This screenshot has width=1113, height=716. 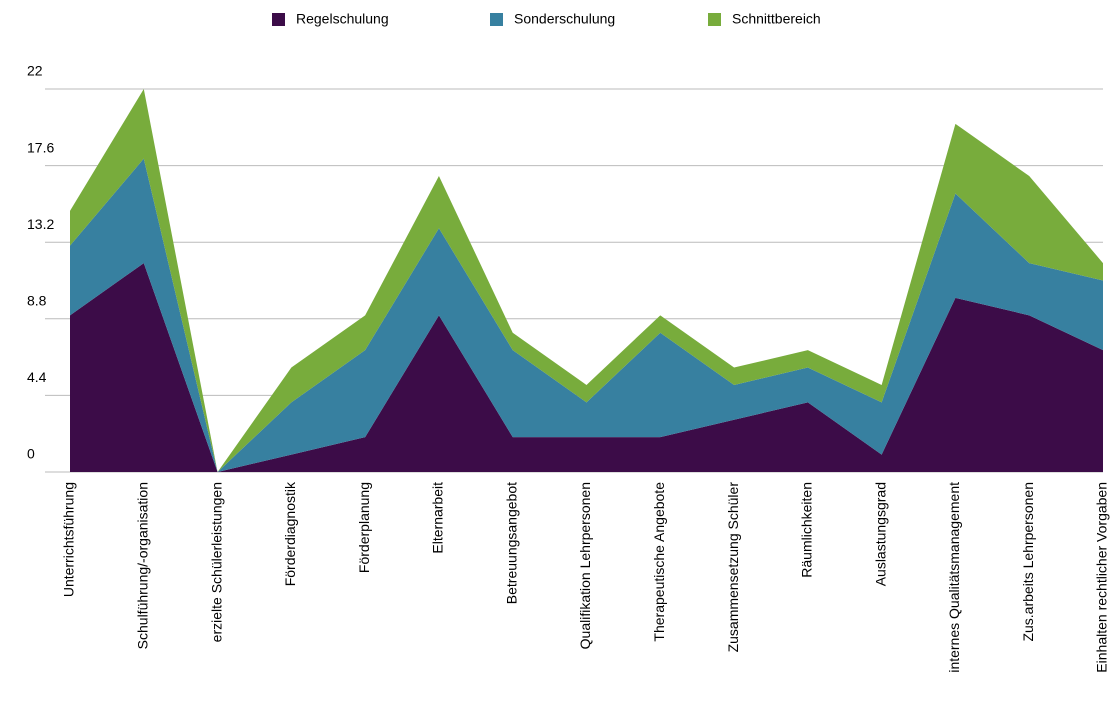 What do you see at coordinates (40, 224) in the screenshot?
I see `y-tick-label: 13.2` at bounding box center [40, 224].